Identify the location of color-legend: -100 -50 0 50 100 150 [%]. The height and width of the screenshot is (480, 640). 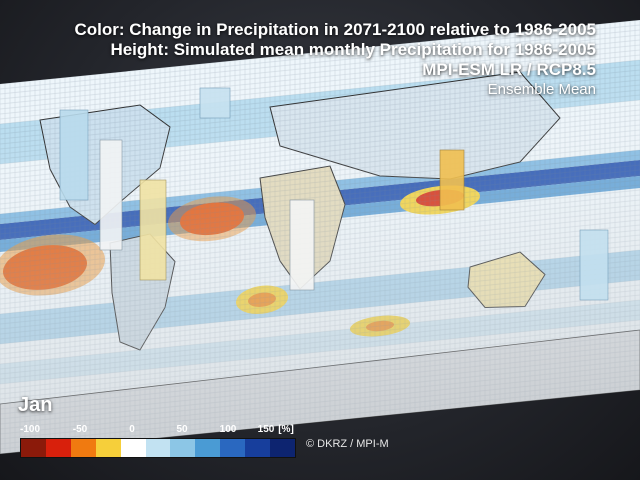
(158, 441).